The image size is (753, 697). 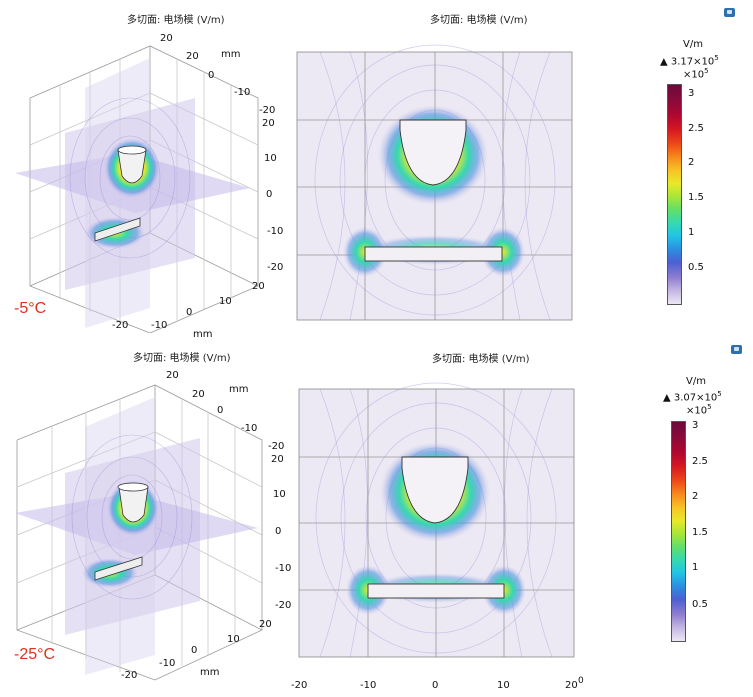 I want to click on bottom-colorbar-max: ▲ 3.07×105, so click(x=692, y=397).